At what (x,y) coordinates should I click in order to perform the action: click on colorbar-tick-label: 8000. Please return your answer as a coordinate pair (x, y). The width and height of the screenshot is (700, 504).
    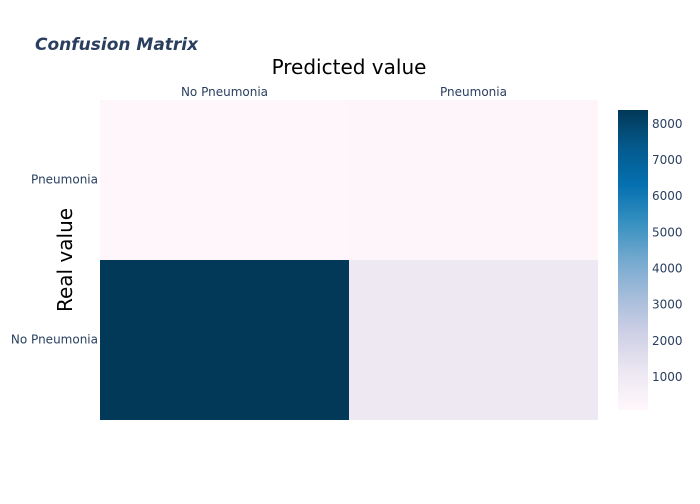
    Looking at the image, I should click on (667, 124).